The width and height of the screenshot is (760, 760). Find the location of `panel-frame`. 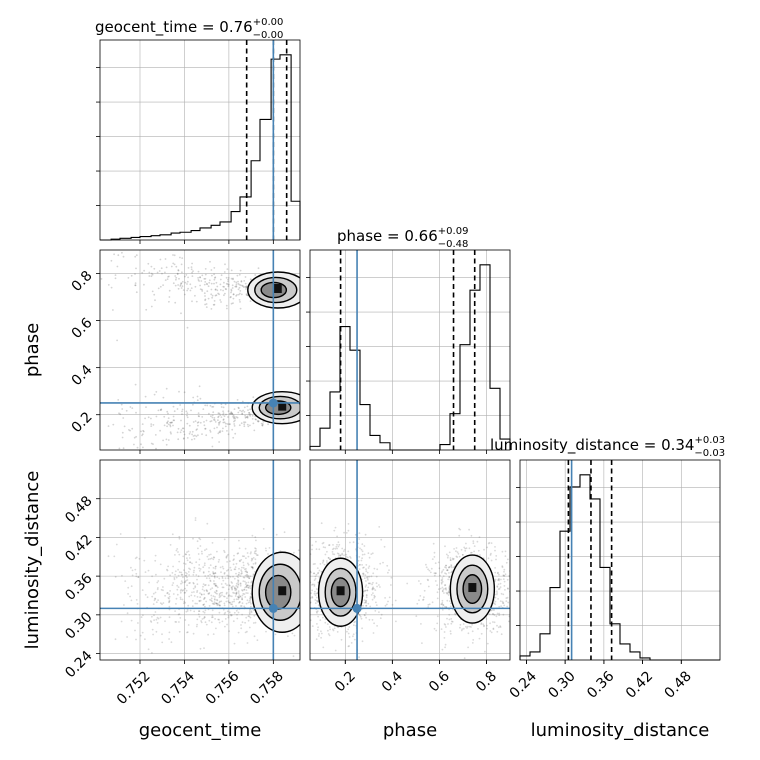

panel-frame is located at coordinates (200, 560).